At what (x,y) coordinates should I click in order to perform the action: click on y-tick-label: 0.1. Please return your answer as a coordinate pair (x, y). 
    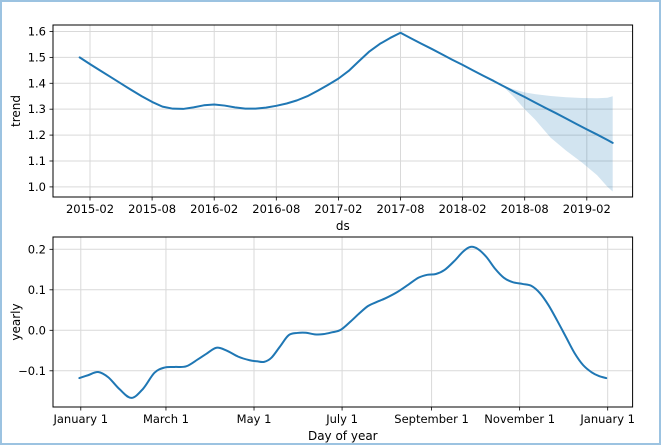
    Looking at the image, I should click on (37, 290).